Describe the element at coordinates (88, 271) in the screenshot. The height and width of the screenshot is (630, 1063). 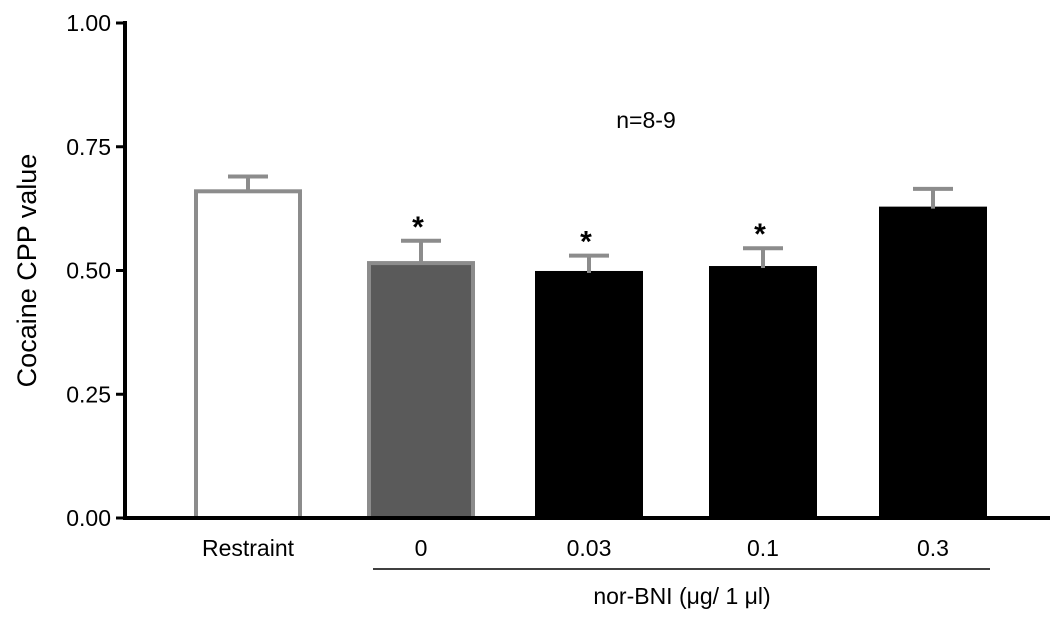
I see `y-tick-label: 0.50` at that location.